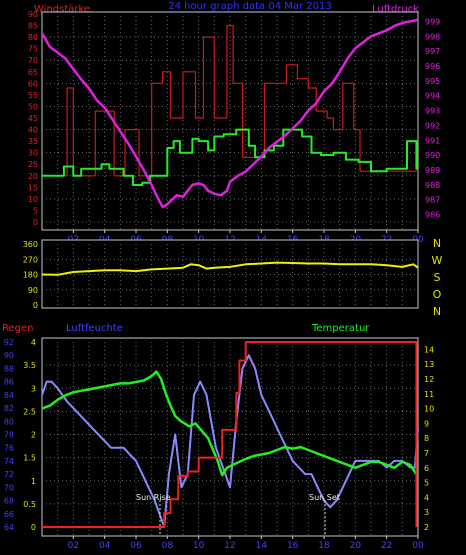 This screenshot has height=555, width=466. What do you see at coordinates (9, 501) in the screenshot?
I see `humidity-axis-label: 68` at bounding box center [9, 501].